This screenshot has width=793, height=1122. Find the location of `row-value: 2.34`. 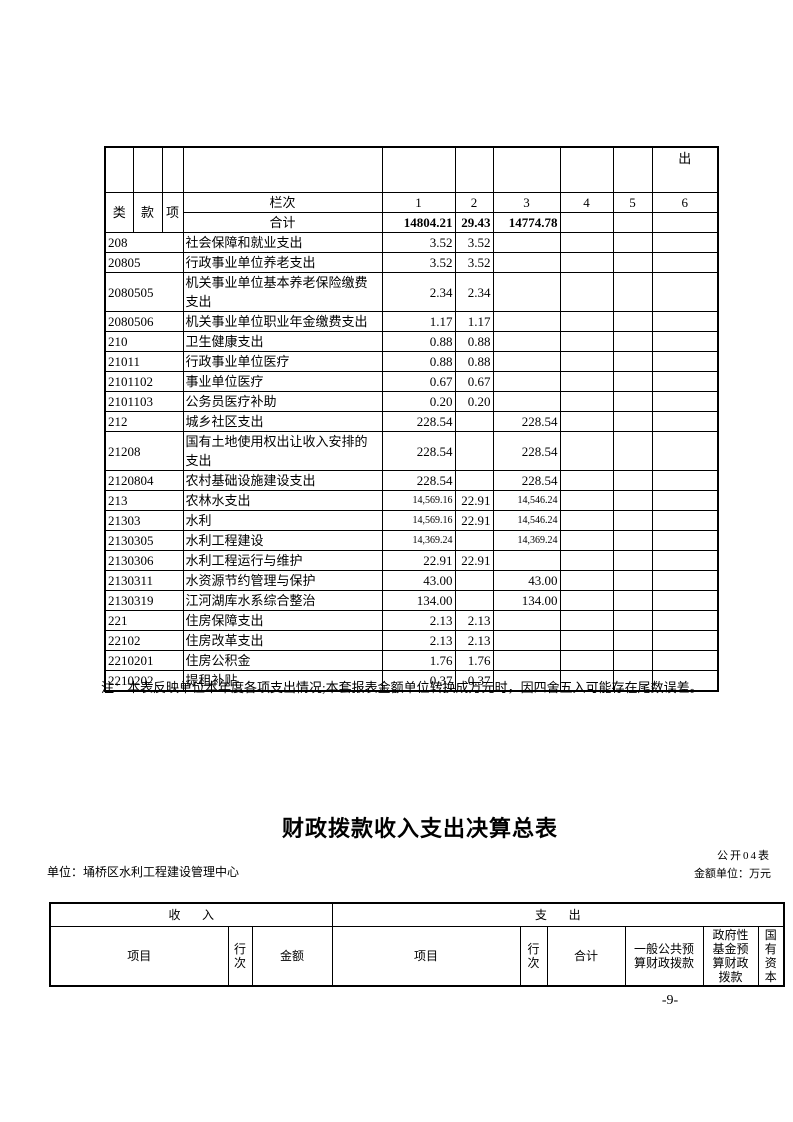

row-value: 2.34 is located at coordinates (474, 292).